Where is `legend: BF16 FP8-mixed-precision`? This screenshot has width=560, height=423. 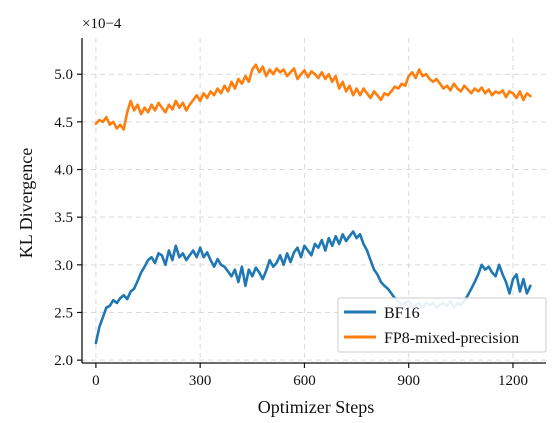
legend: BF16 FP8-mixed-precision is located at coordinates (442, 325).